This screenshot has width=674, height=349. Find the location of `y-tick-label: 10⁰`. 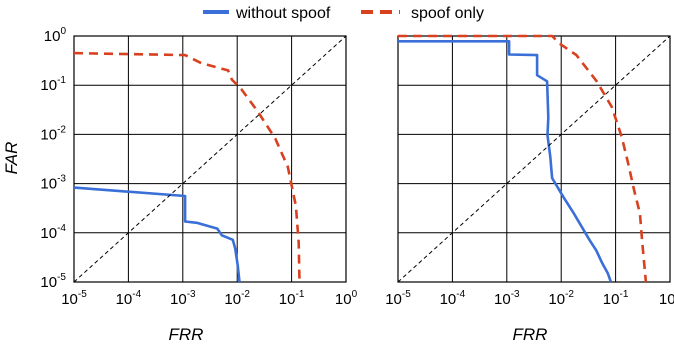

y-tick-label: 10⁰ is located at coordinates (55, 35).